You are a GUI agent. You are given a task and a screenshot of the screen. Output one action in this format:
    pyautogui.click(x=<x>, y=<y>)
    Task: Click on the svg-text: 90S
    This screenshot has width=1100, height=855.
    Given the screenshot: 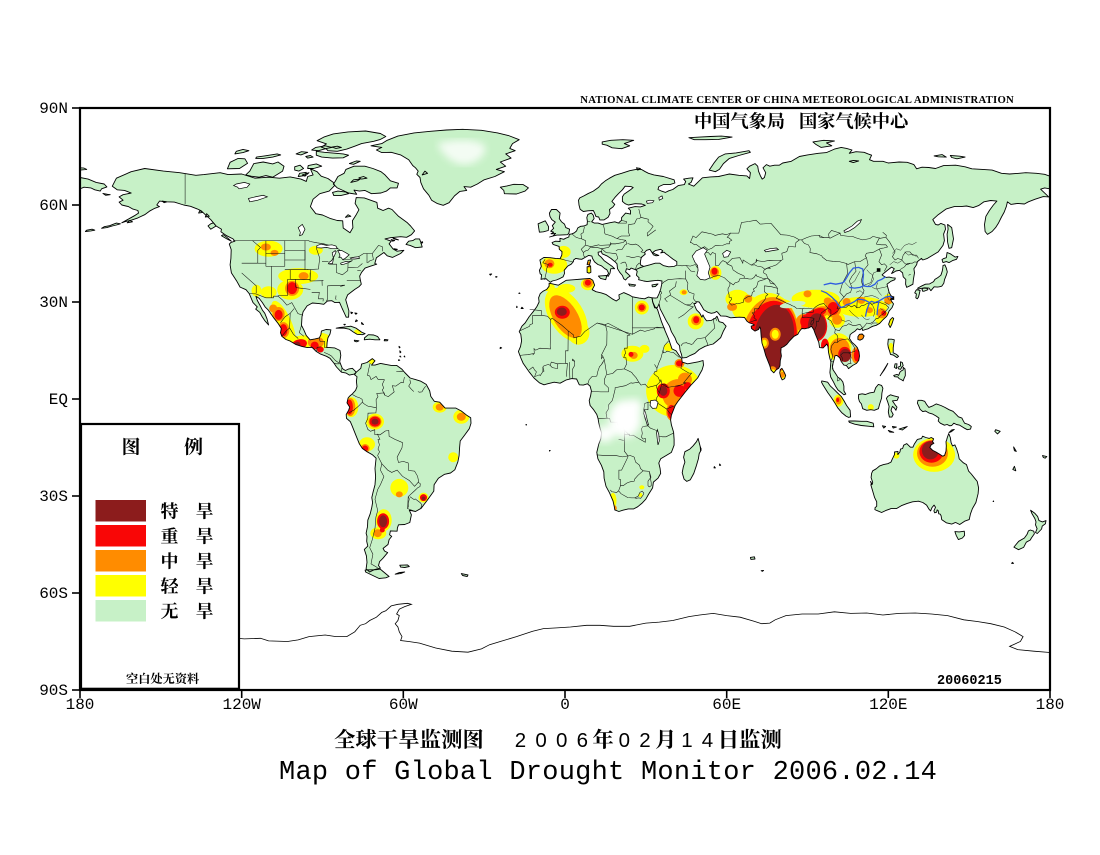 What is the action you would take?
    pyautogui.click(x=53, y=691)
    